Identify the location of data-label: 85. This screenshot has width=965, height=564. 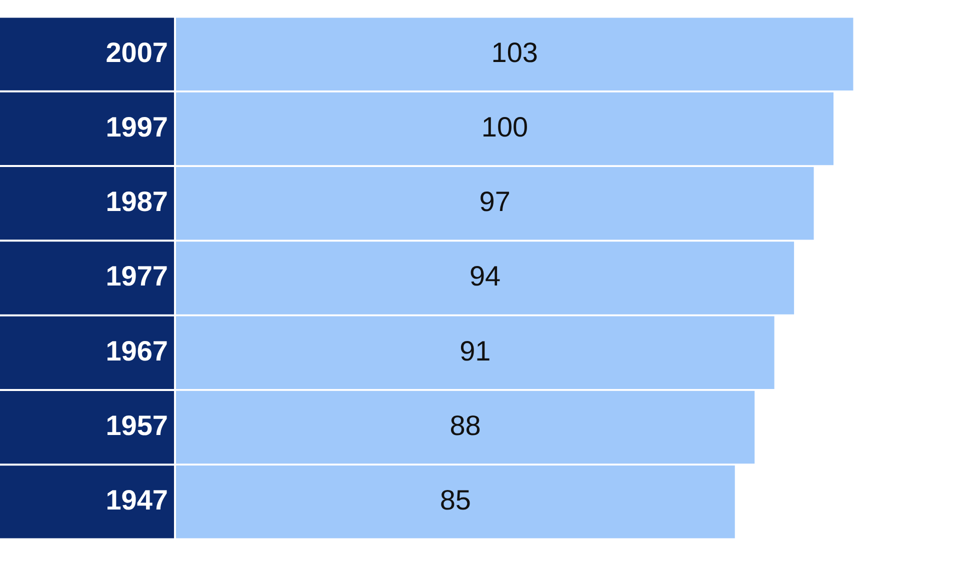
(456, 500).